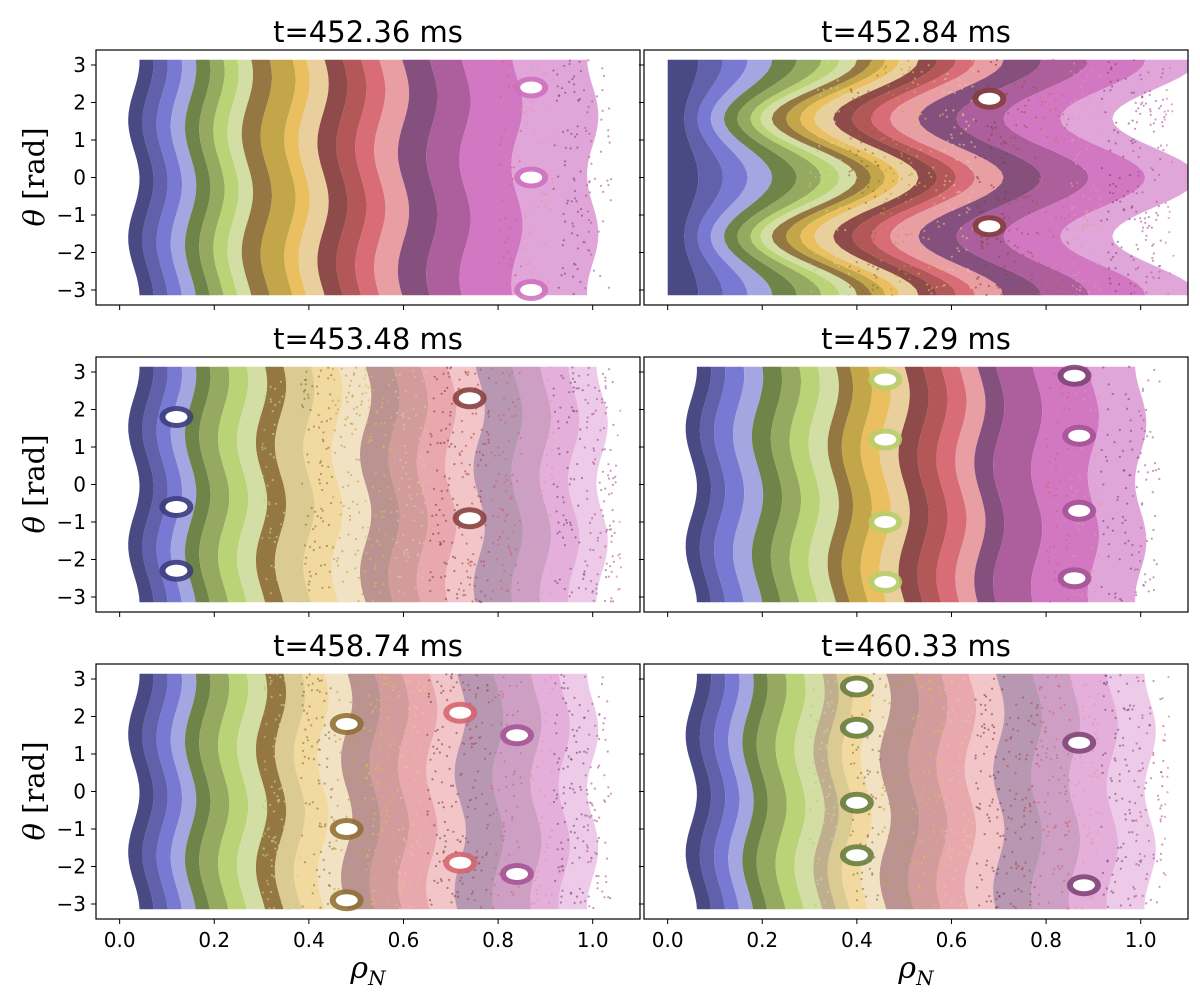 The height and width of the screenshot is (1000, 1200). I want to click on flux-band, so click(294, 484).